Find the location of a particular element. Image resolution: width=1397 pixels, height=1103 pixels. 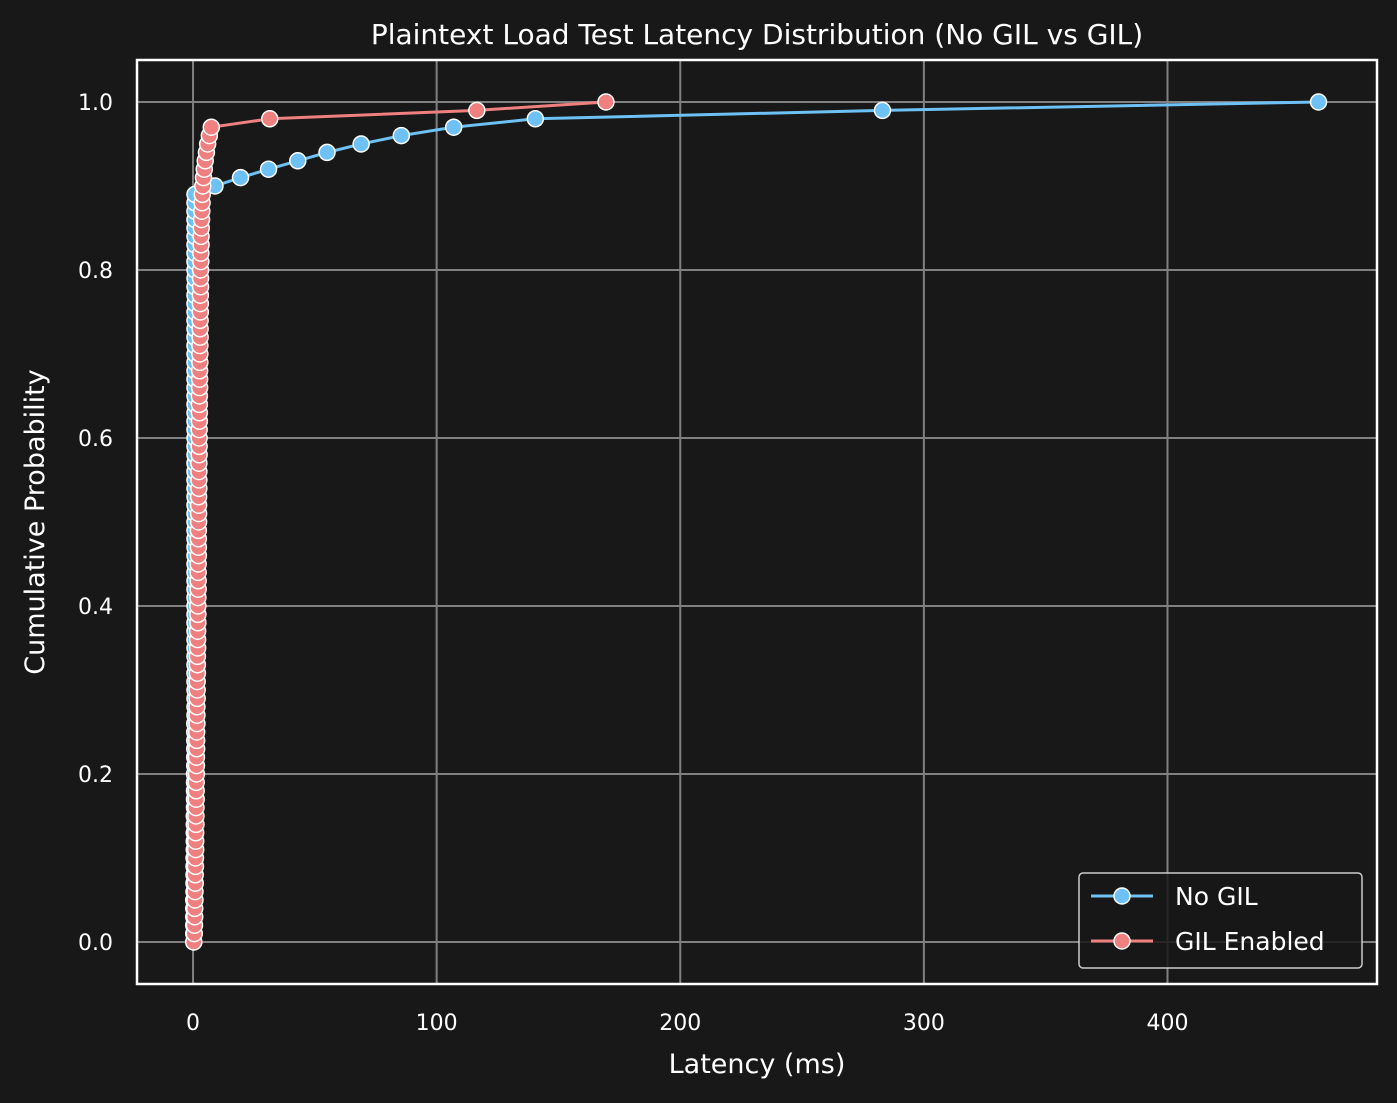

x-tick-label: 100 is located at coordinates (437, 1023).